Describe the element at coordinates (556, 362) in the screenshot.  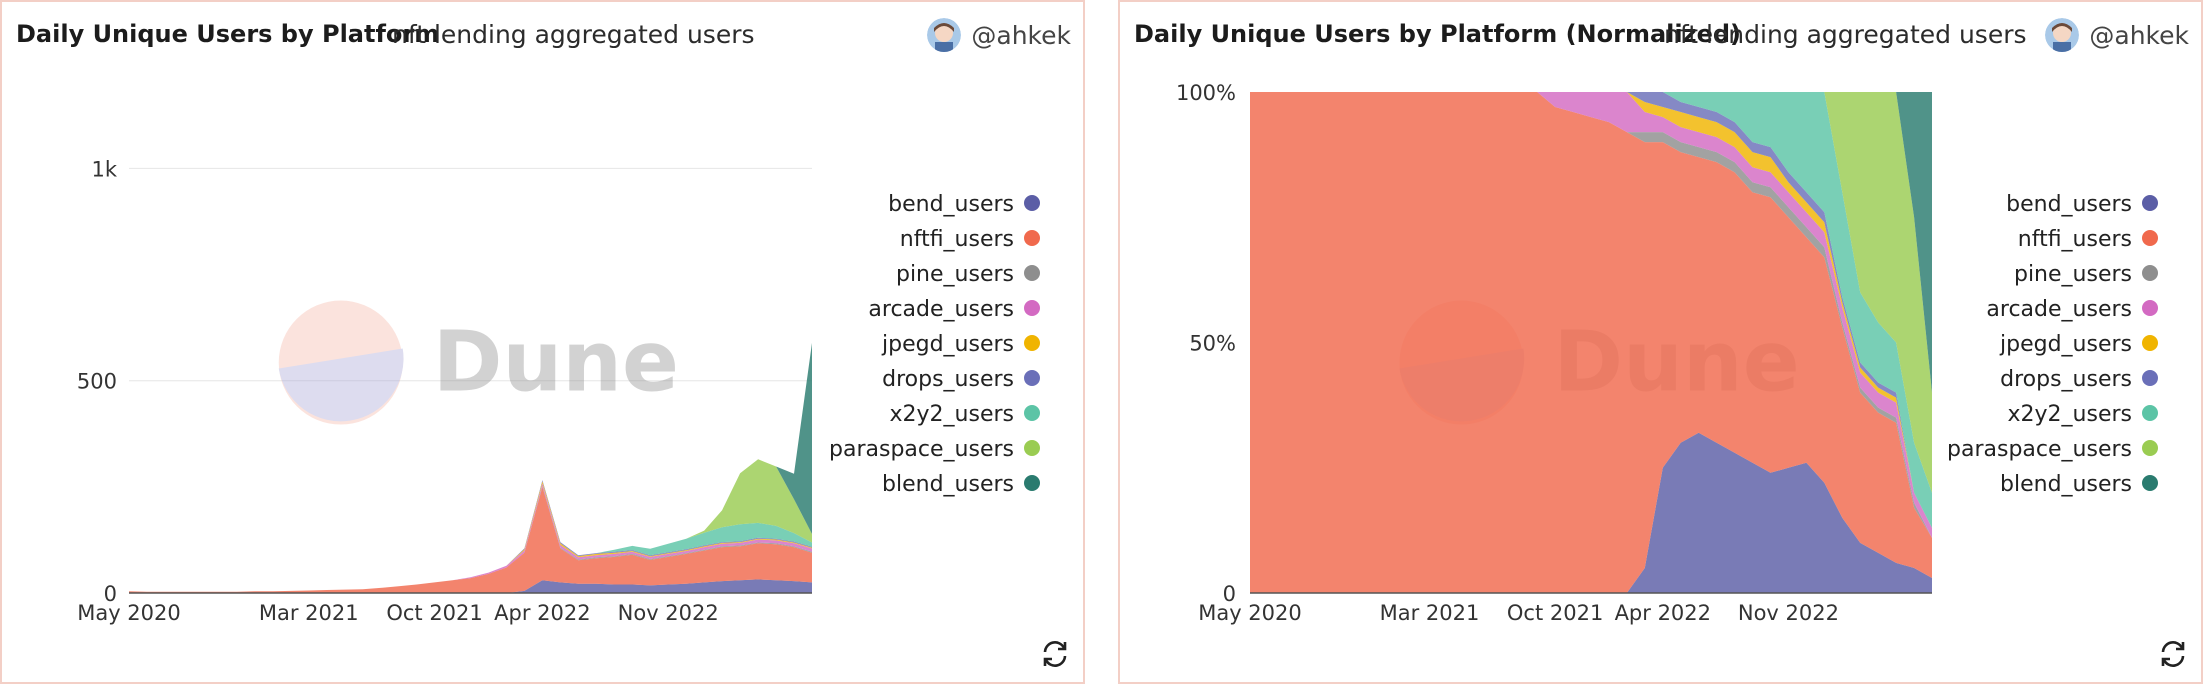
I see `watermark-text: Dune` at that location.